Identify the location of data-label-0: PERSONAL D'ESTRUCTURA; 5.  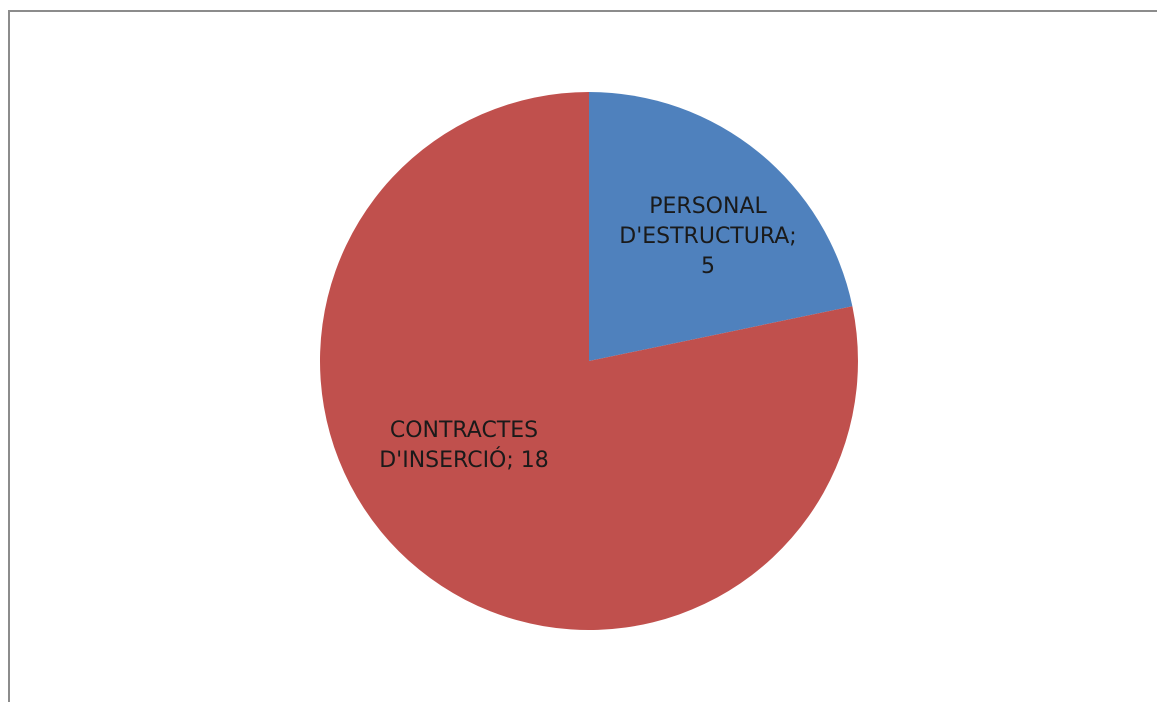
(707, 236).